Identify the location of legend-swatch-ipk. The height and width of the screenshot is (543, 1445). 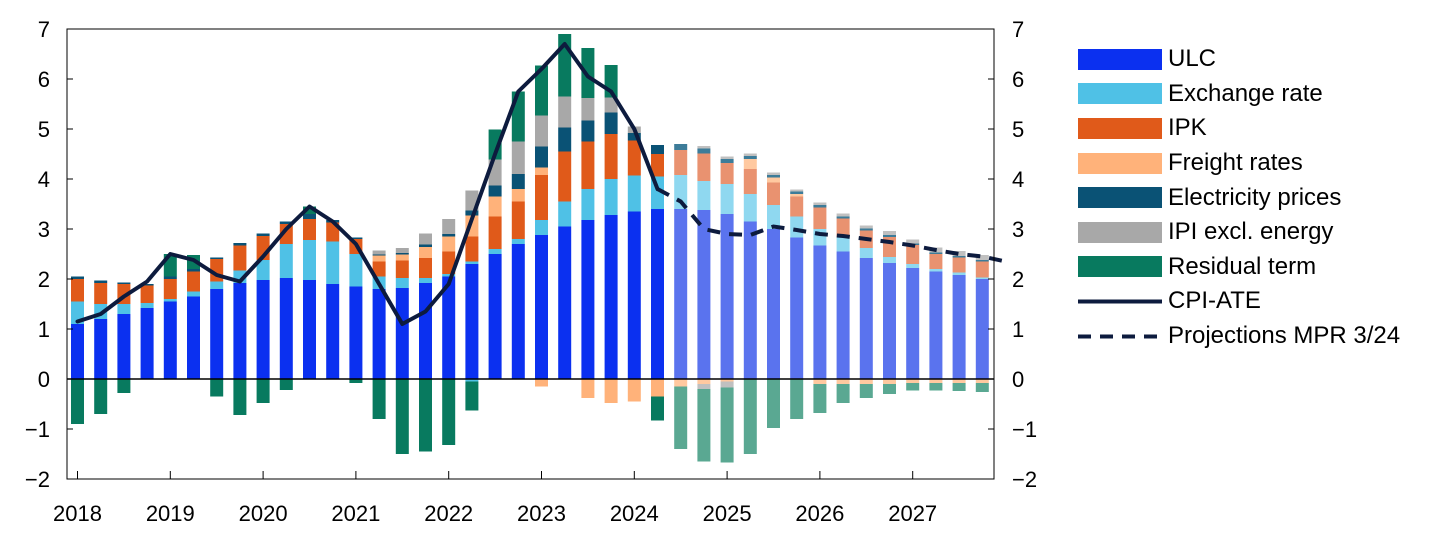
(1120, 128).